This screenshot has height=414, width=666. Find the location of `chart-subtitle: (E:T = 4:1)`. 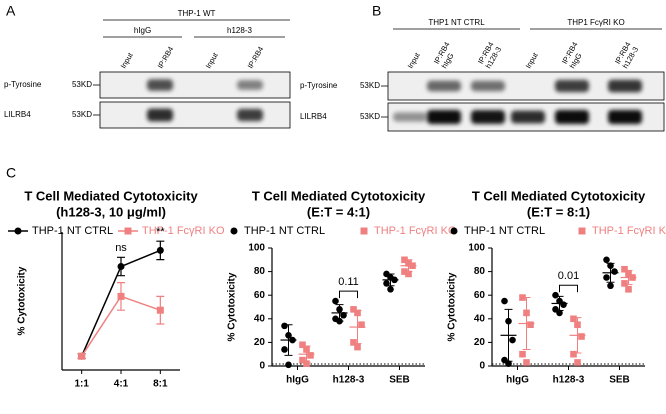

chart-subtitle: (E:T = 4:1) is located at coordinates (338, 211).